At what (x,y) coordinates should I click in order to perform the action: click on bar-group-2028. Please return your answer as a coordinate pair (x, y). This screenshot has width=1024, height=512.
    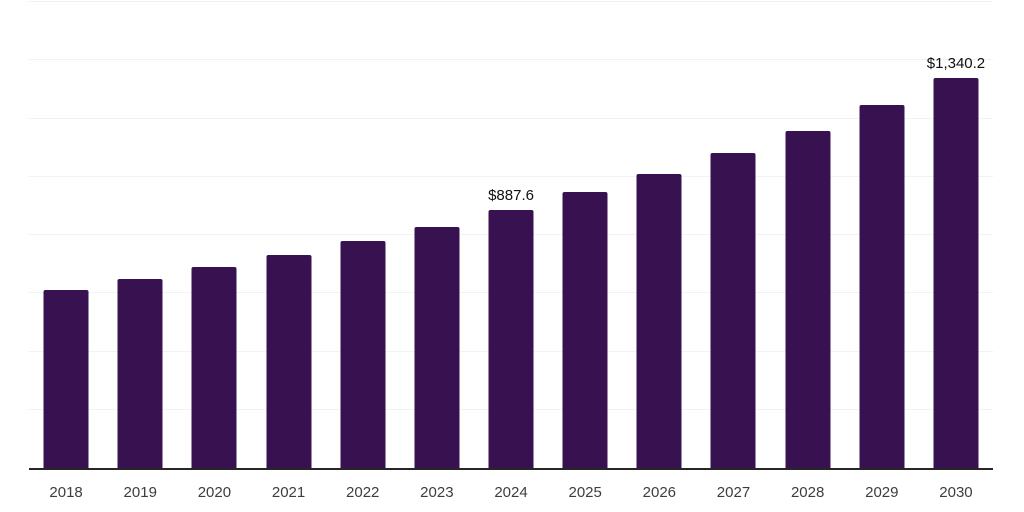
    Looking at the image, I should click on (808, 235).